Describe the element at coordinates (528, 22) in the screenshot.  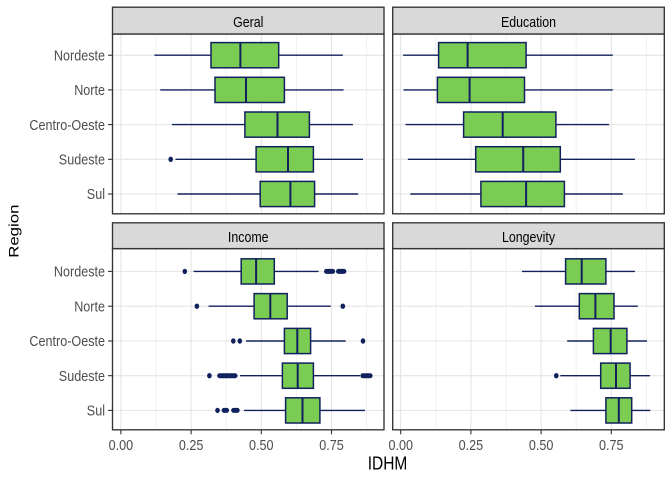
I see `svg-text: Education` at that location.